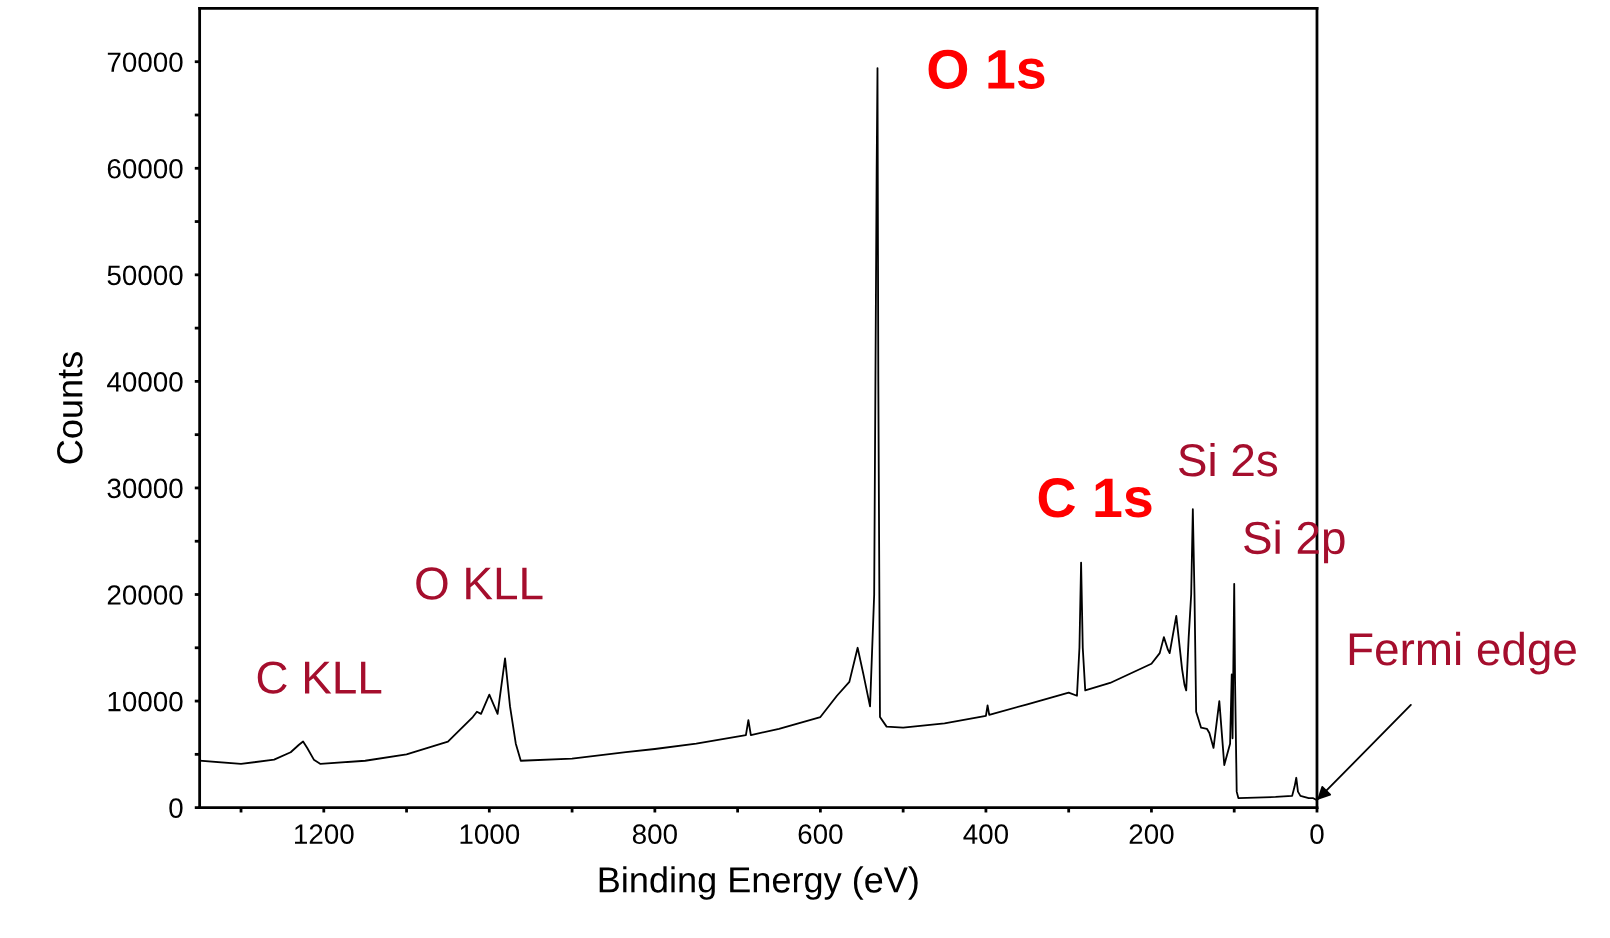 The image size is (1610, 938). I want to click on y-tick-label: 20000, so click(145, 595).